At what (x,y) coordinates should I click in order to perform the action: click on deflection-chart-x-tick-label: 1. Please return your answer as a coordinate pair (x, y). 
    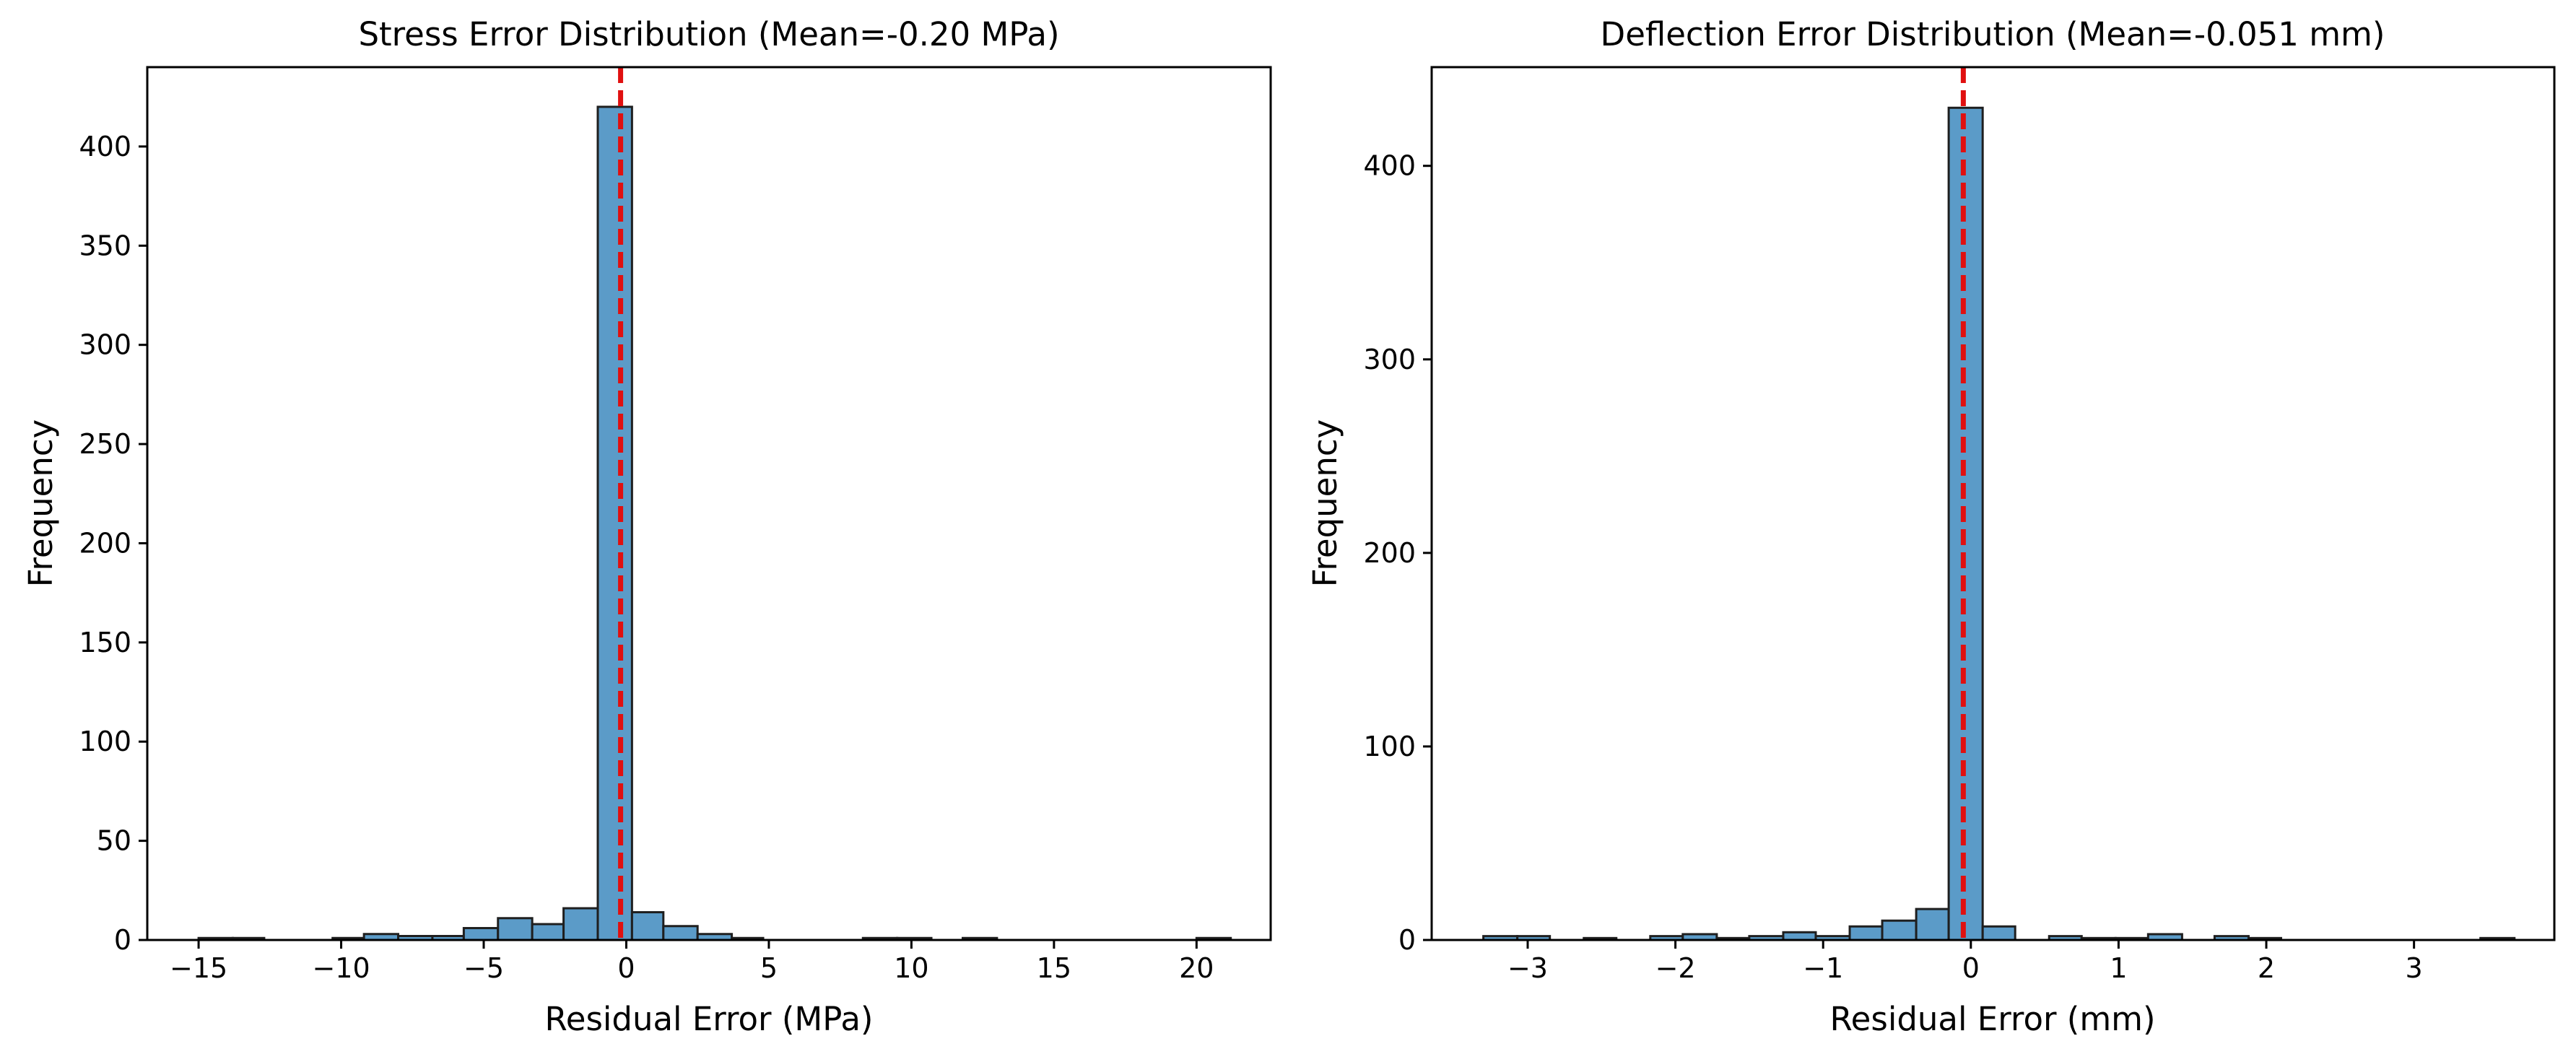
    Looking at the image, I should click on (2118, 968).